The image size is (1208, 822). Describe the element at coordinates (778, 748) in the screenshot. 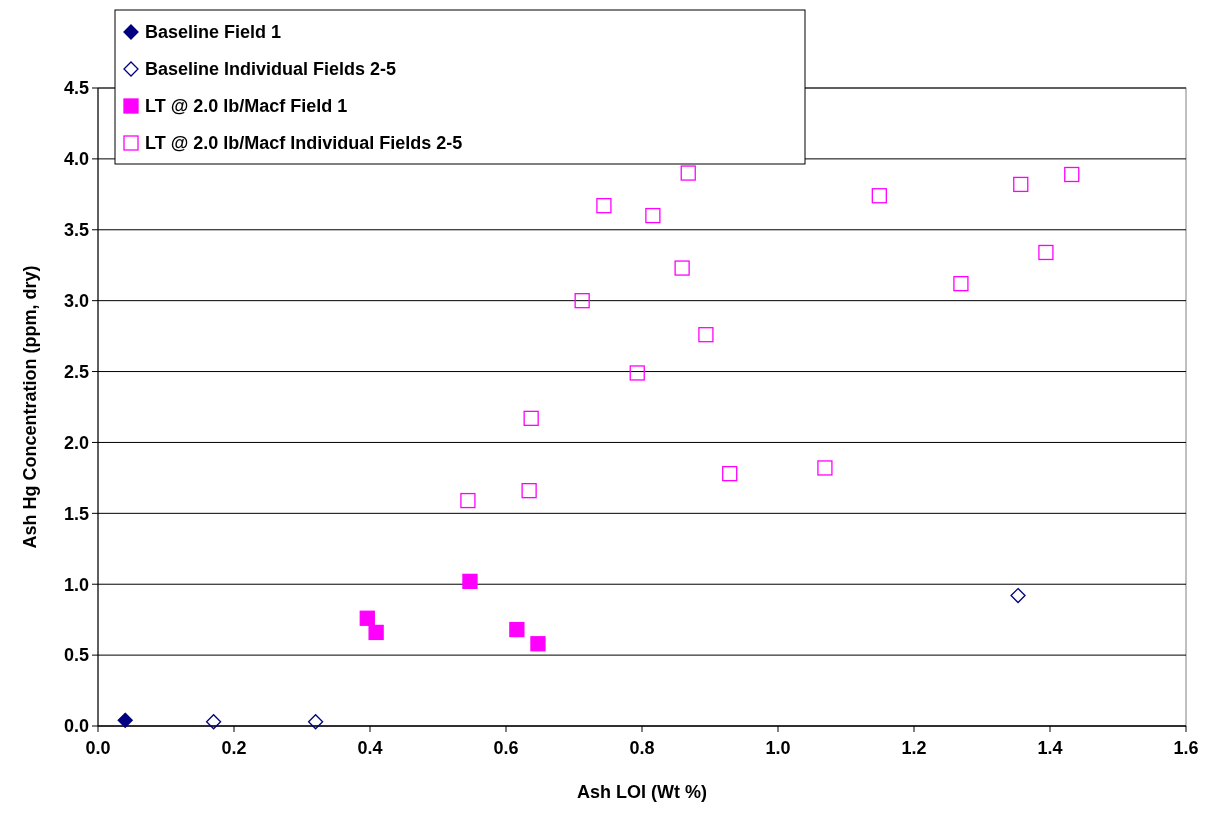

I see `x-tick-label: 1.0` at that location.